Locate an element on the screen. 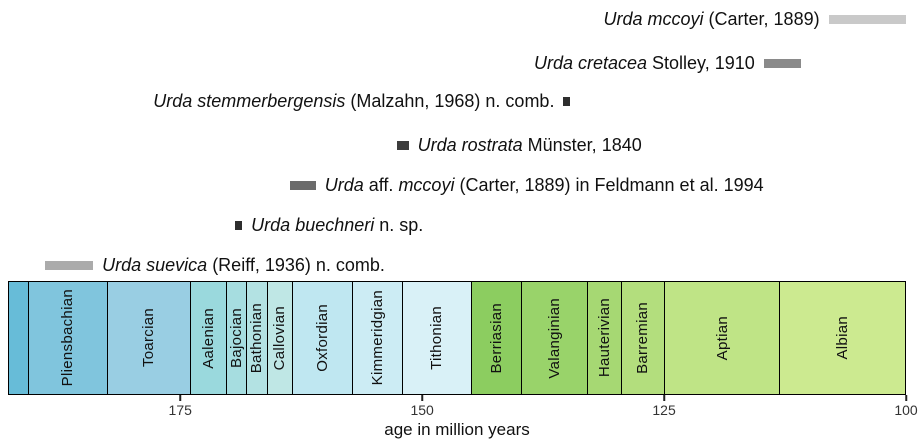  stage-tithonian: Tithonian is located at coordinates (436, 338).